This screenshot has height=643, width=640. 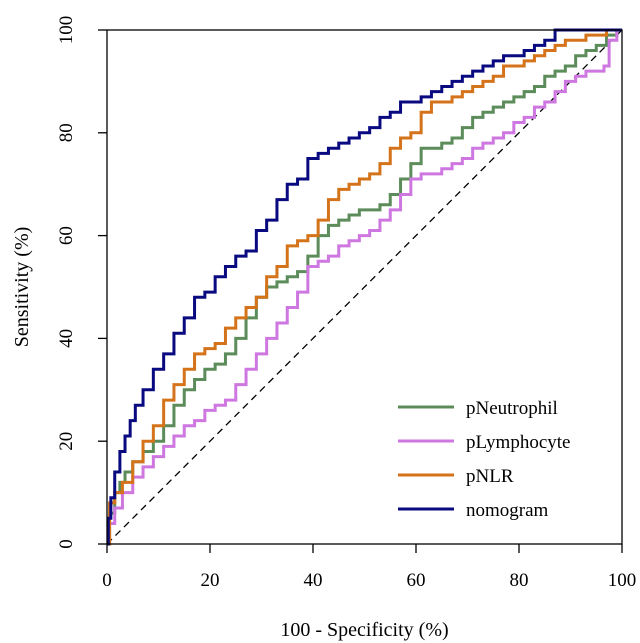 What do you see at coordinates (369, 567) in the screenshot?
I see `x-axis: 0 20 40 60 80 100` at bounding box center [369, 567].